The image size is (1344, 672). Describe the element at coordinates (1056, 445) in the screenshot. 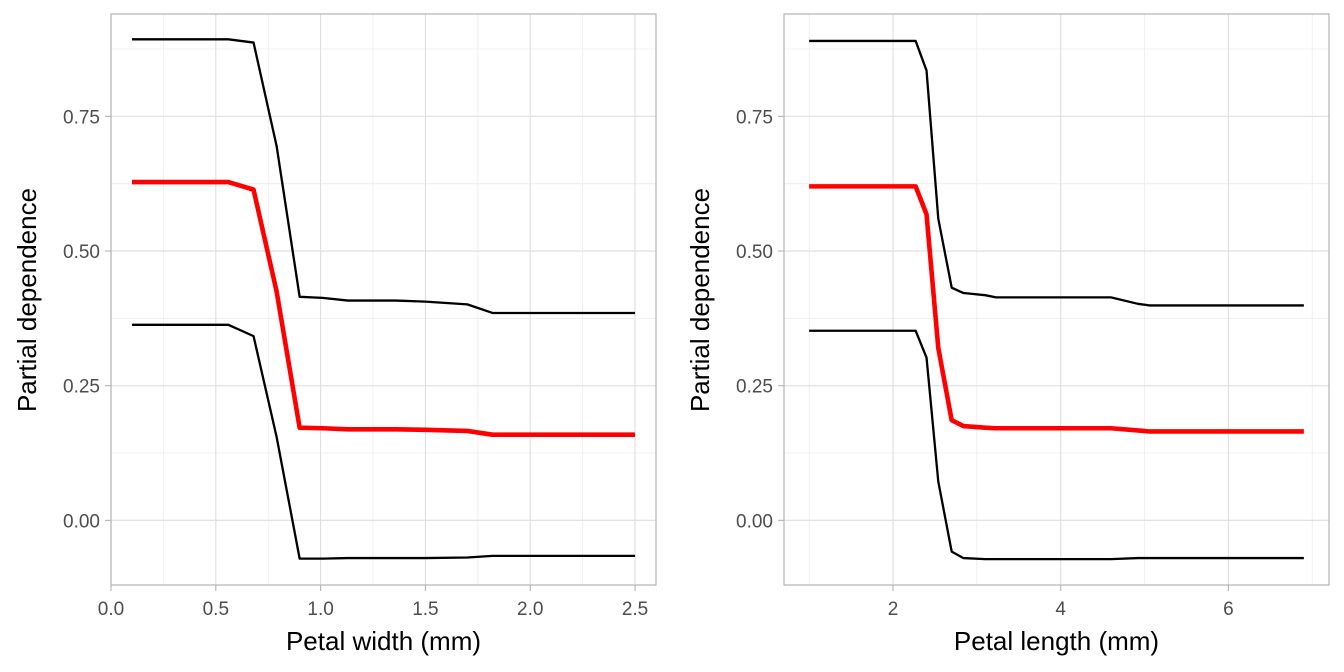

I see `length-lower-line` at that location.